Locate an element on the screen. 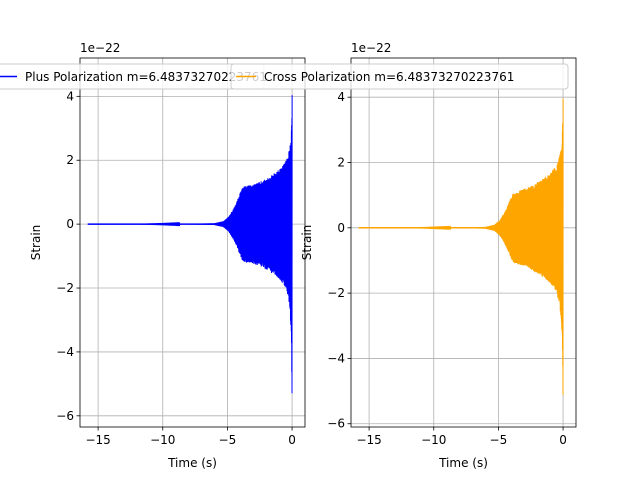  legend-box is located at coordinates (399, 76).